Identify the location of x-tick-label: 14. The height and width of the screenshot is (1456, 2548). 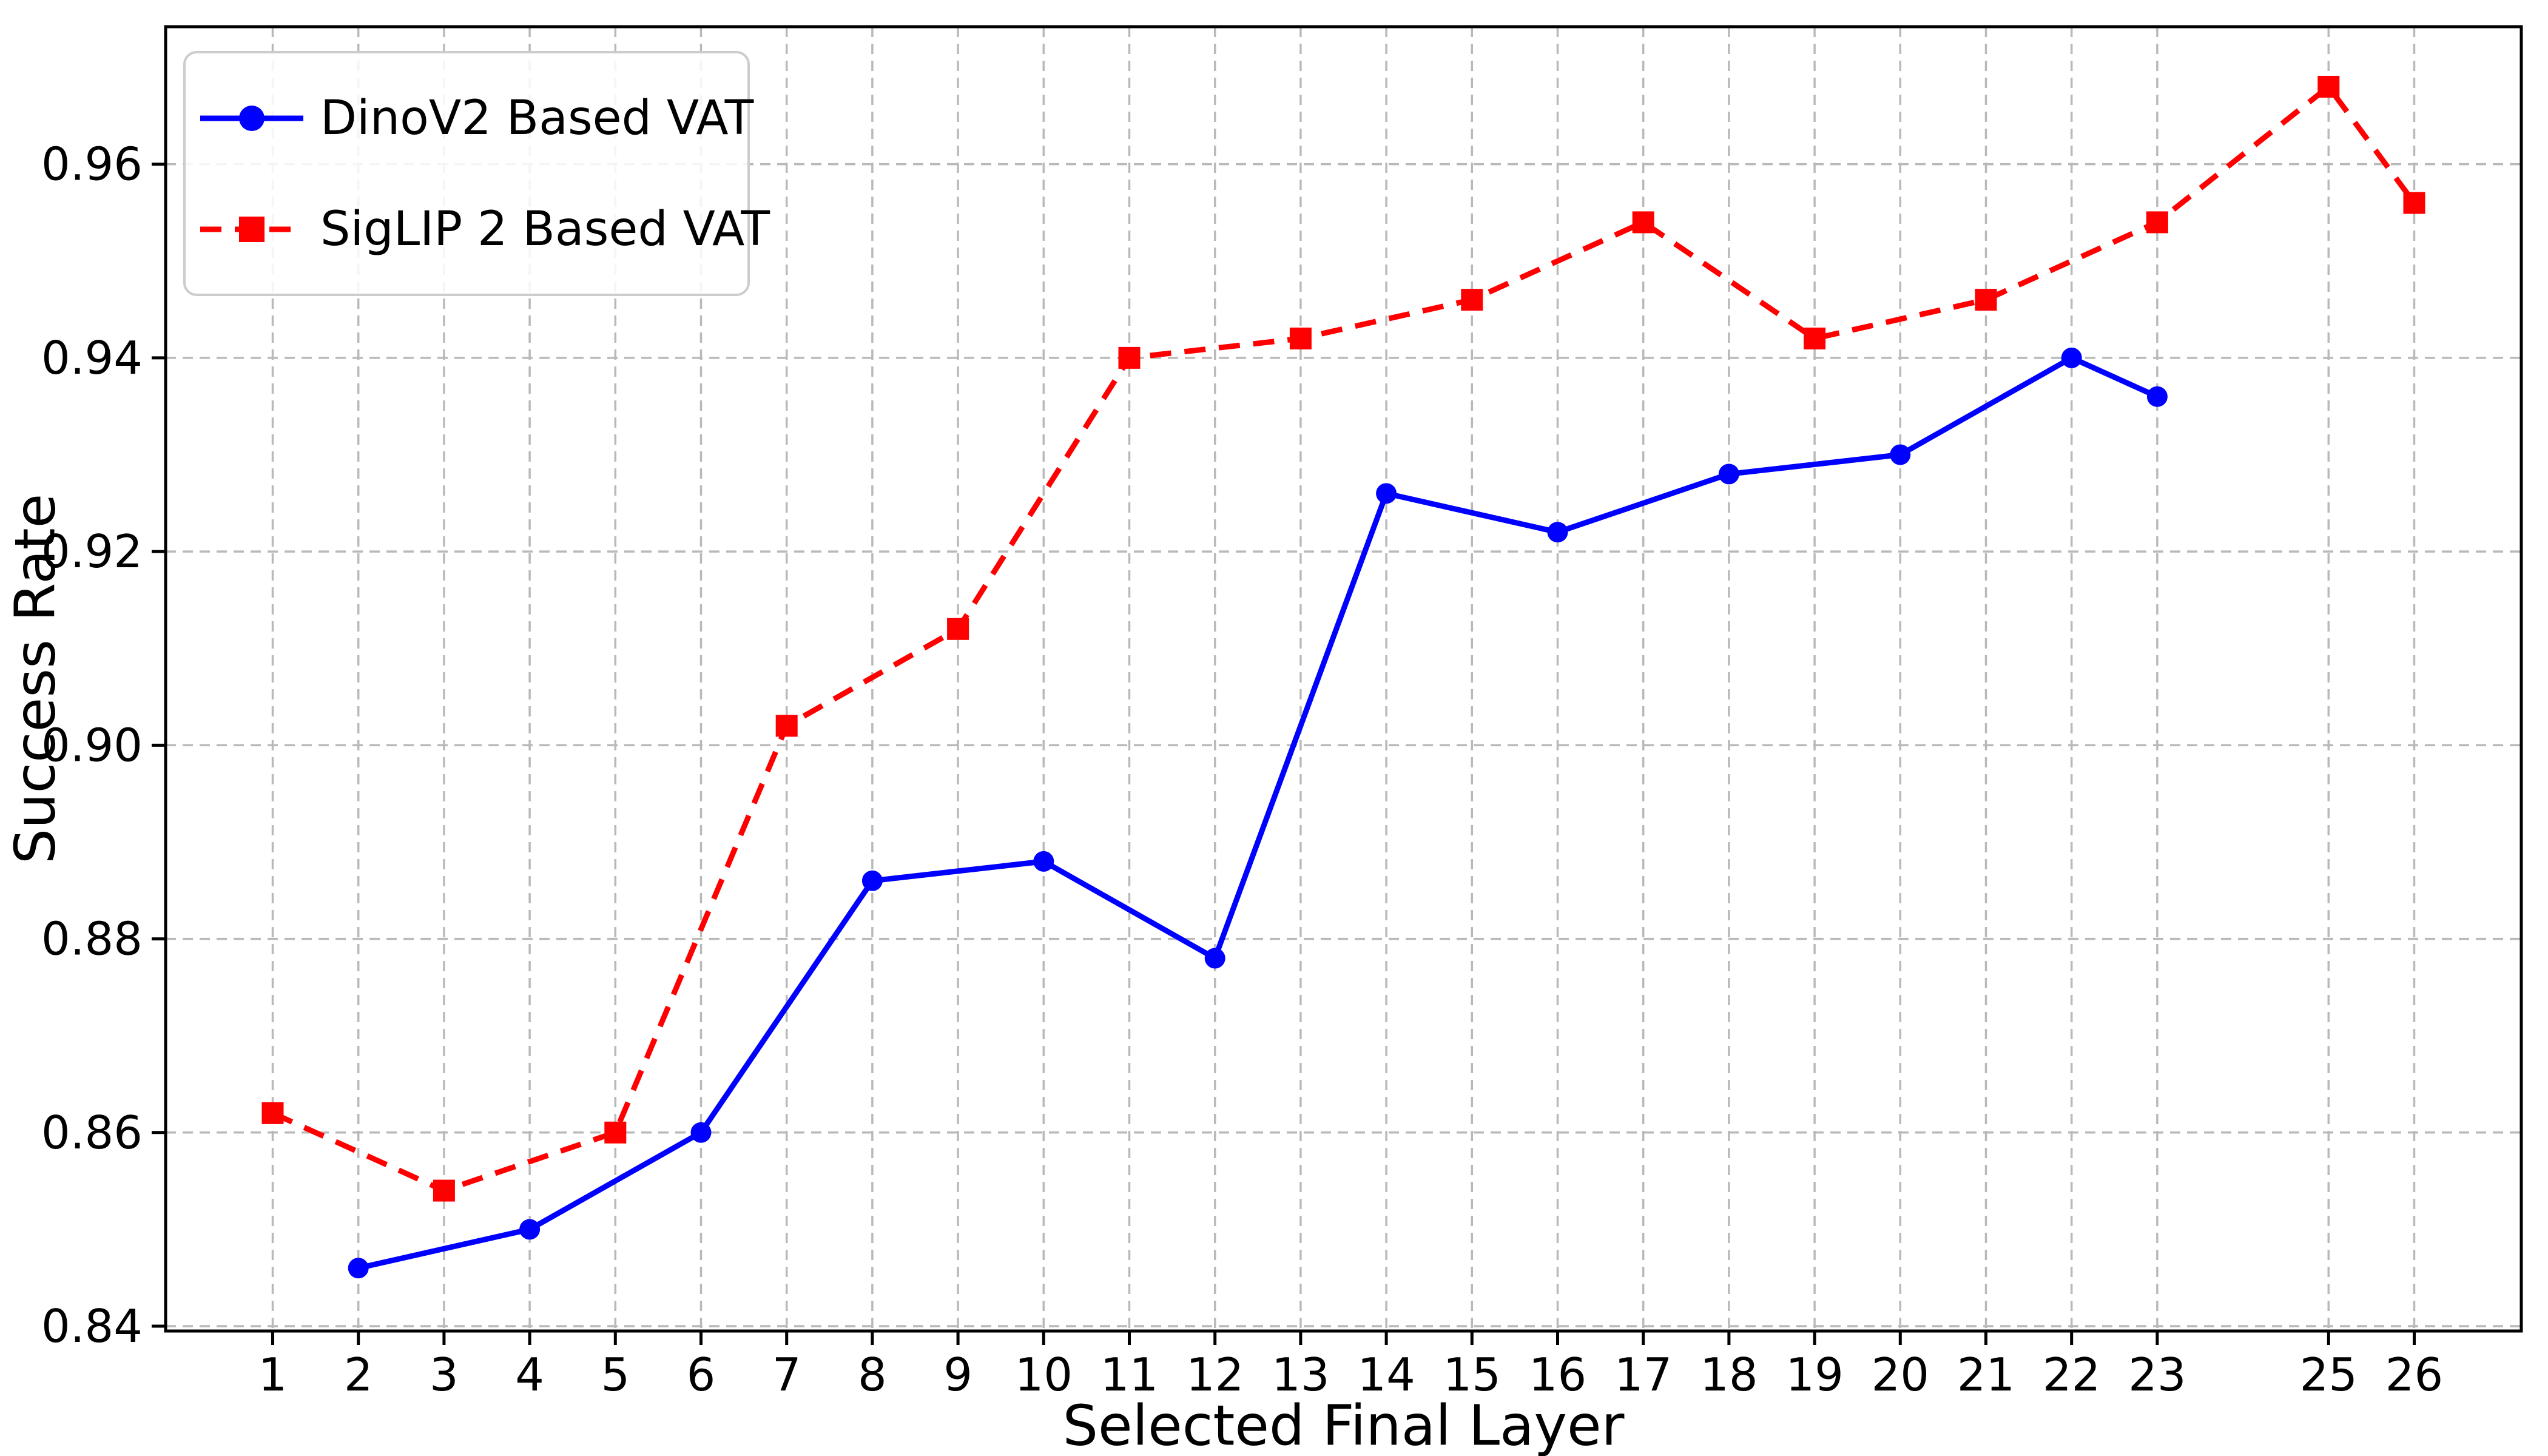
(1386, 1374).